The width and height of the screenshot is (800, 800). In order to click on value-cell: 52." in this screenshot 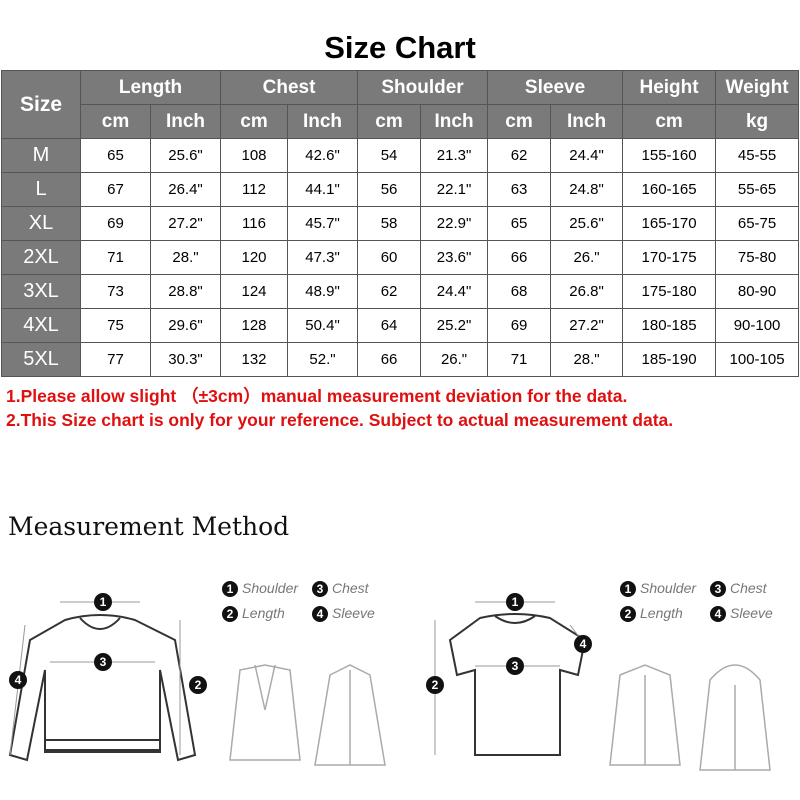, I will do `click(323, 359)`.